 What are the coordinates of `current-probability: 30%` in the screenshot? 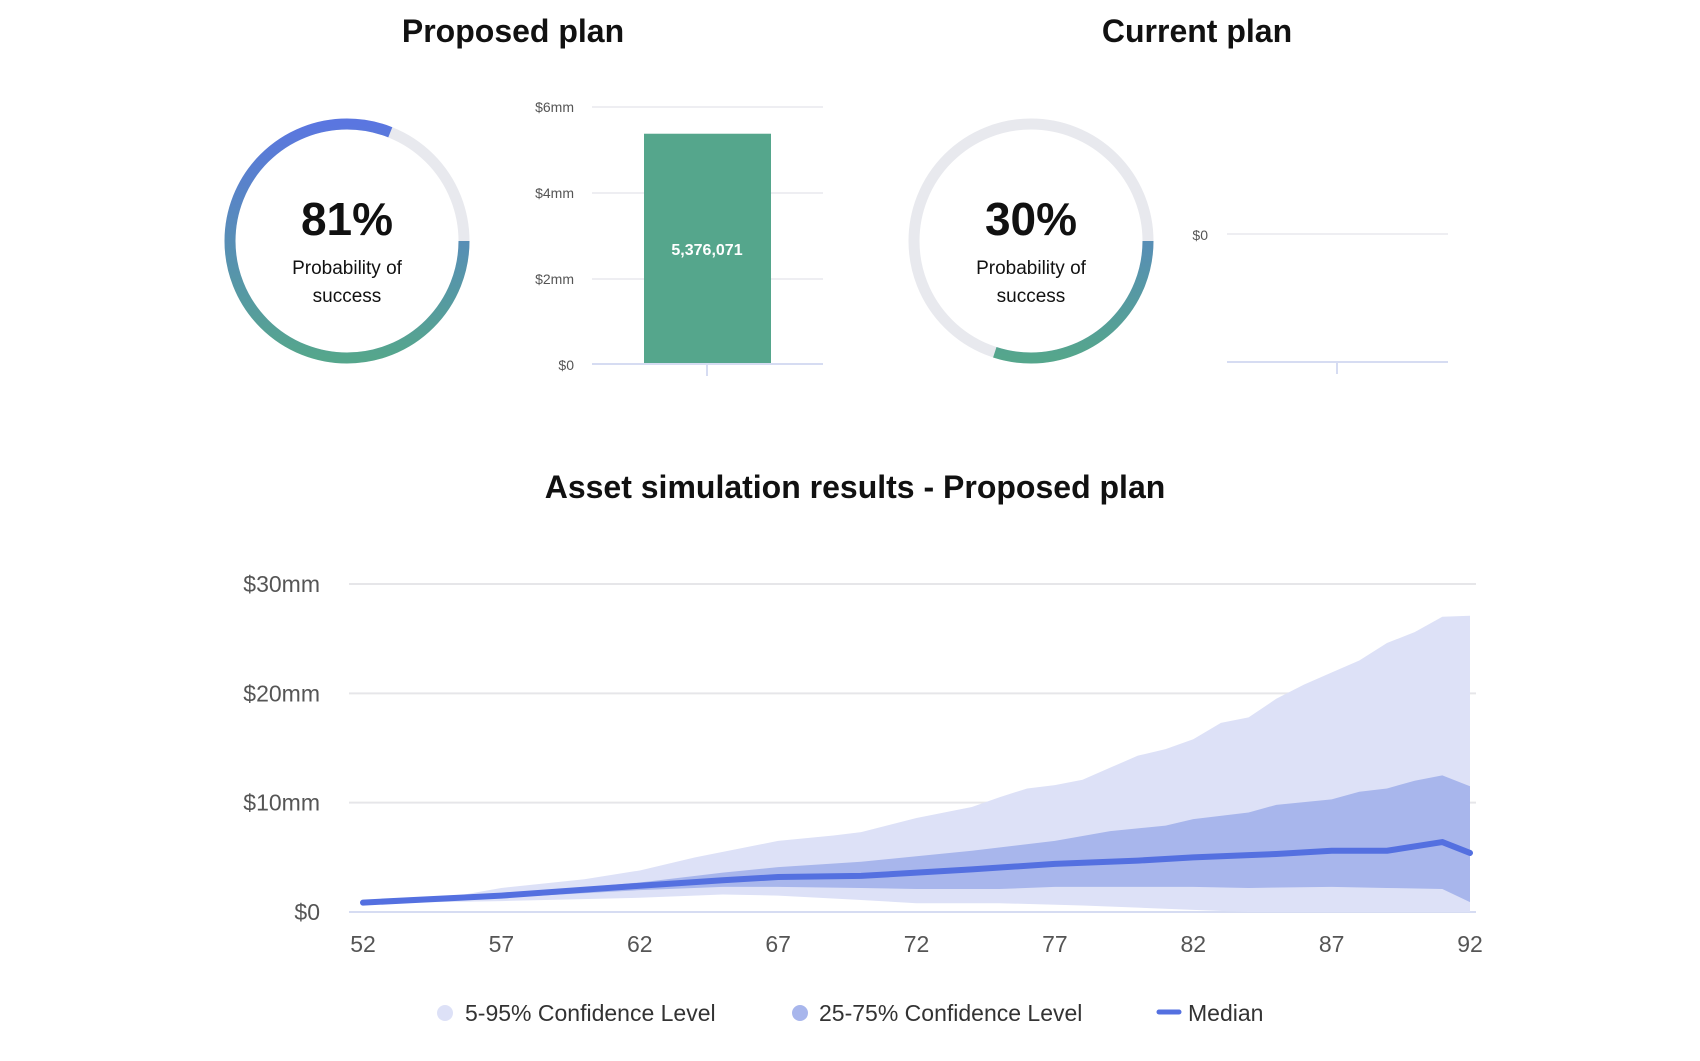 It's located at (1031, 219).